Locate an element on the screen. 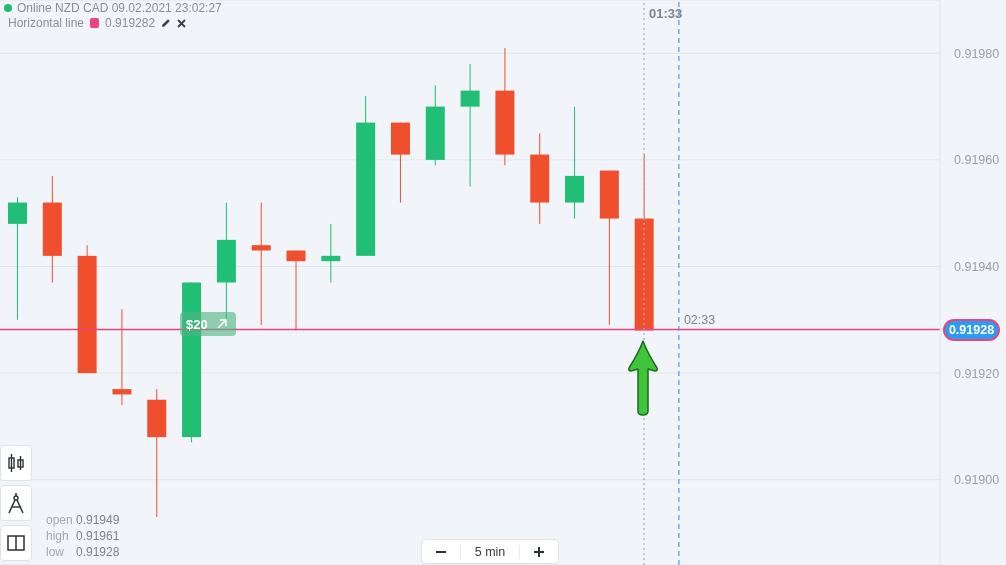 This screenshot has width=1006, height=565. annotation: 0.919282 is located at coordinates (130, 23).